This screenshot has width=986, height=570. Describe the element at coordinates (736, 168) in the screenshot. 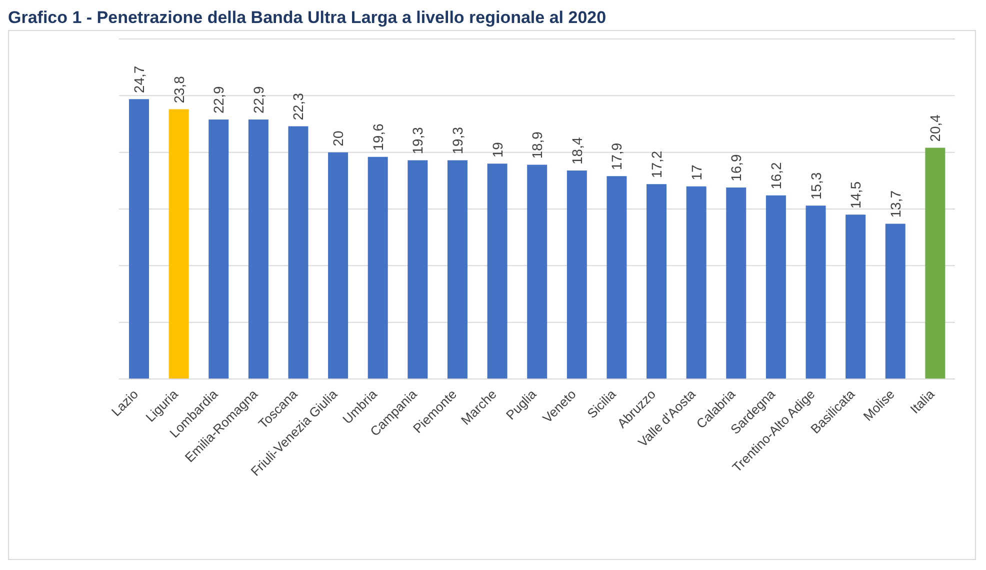

I see `data-label: 16,9` at that location.